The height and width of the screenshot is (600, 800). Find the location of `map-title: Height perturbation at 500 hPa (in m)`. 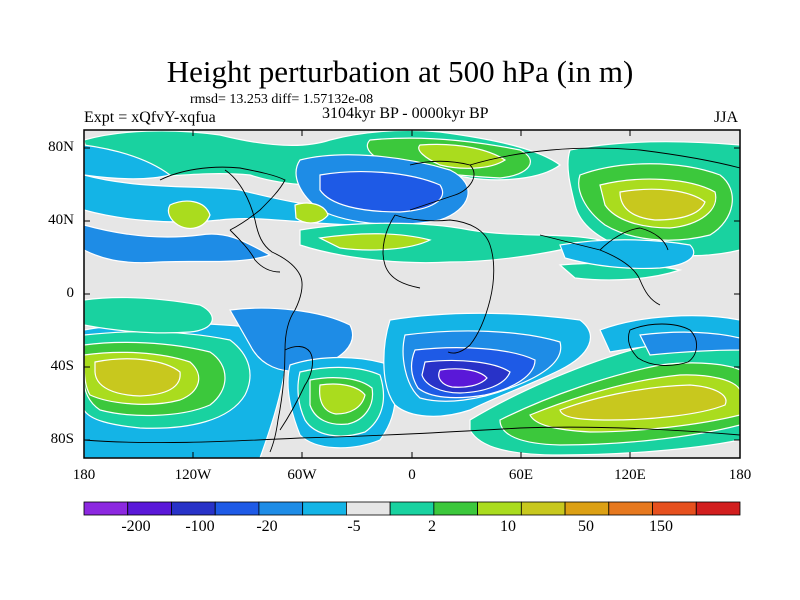

map-title: Height perturbation at 500 hPa (in m) is located at coordinates (400, 71).